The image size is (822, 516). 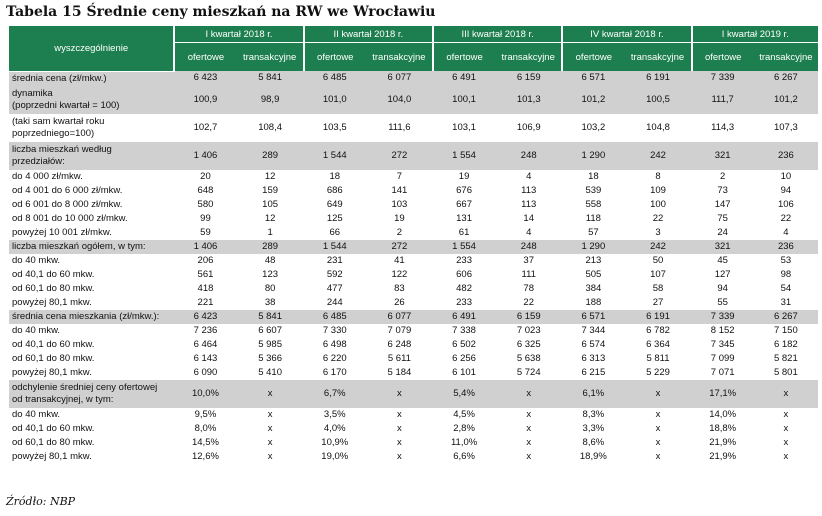 I want to click on table-cell: 6 256, so click(x=464, y=358).